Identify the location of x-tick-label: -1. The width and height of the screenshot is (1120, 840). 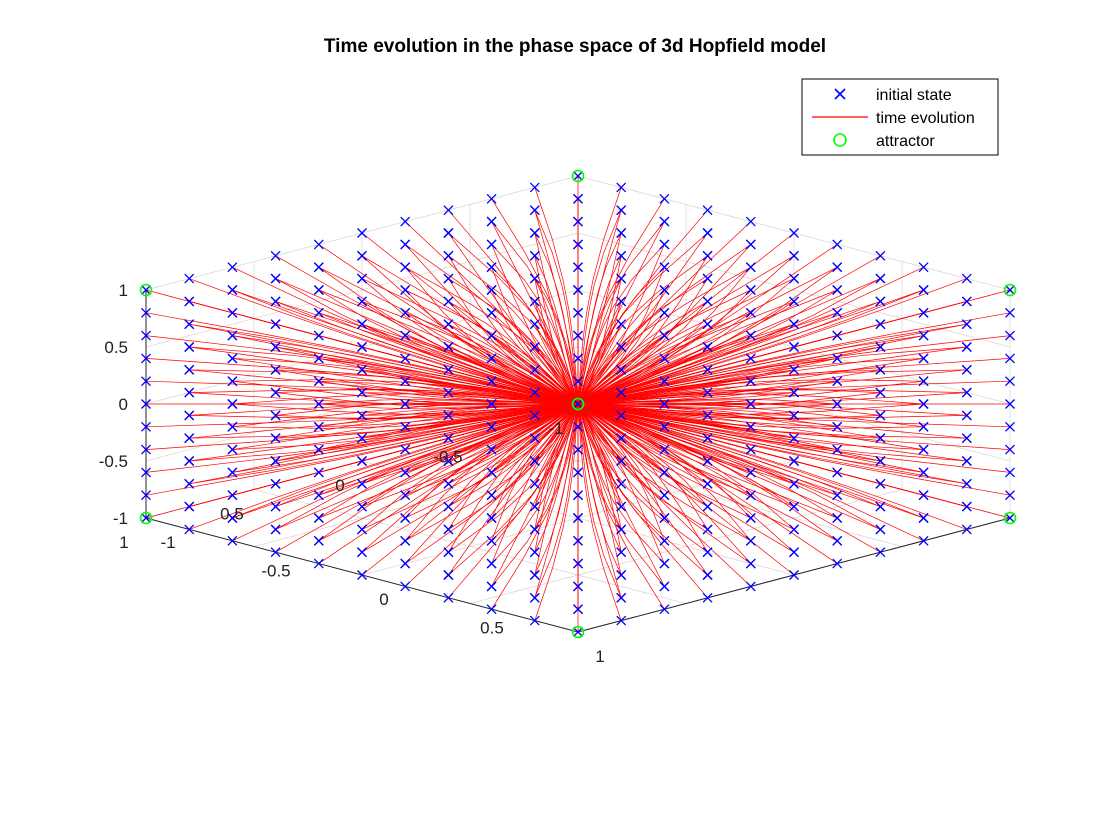
(555, 428).